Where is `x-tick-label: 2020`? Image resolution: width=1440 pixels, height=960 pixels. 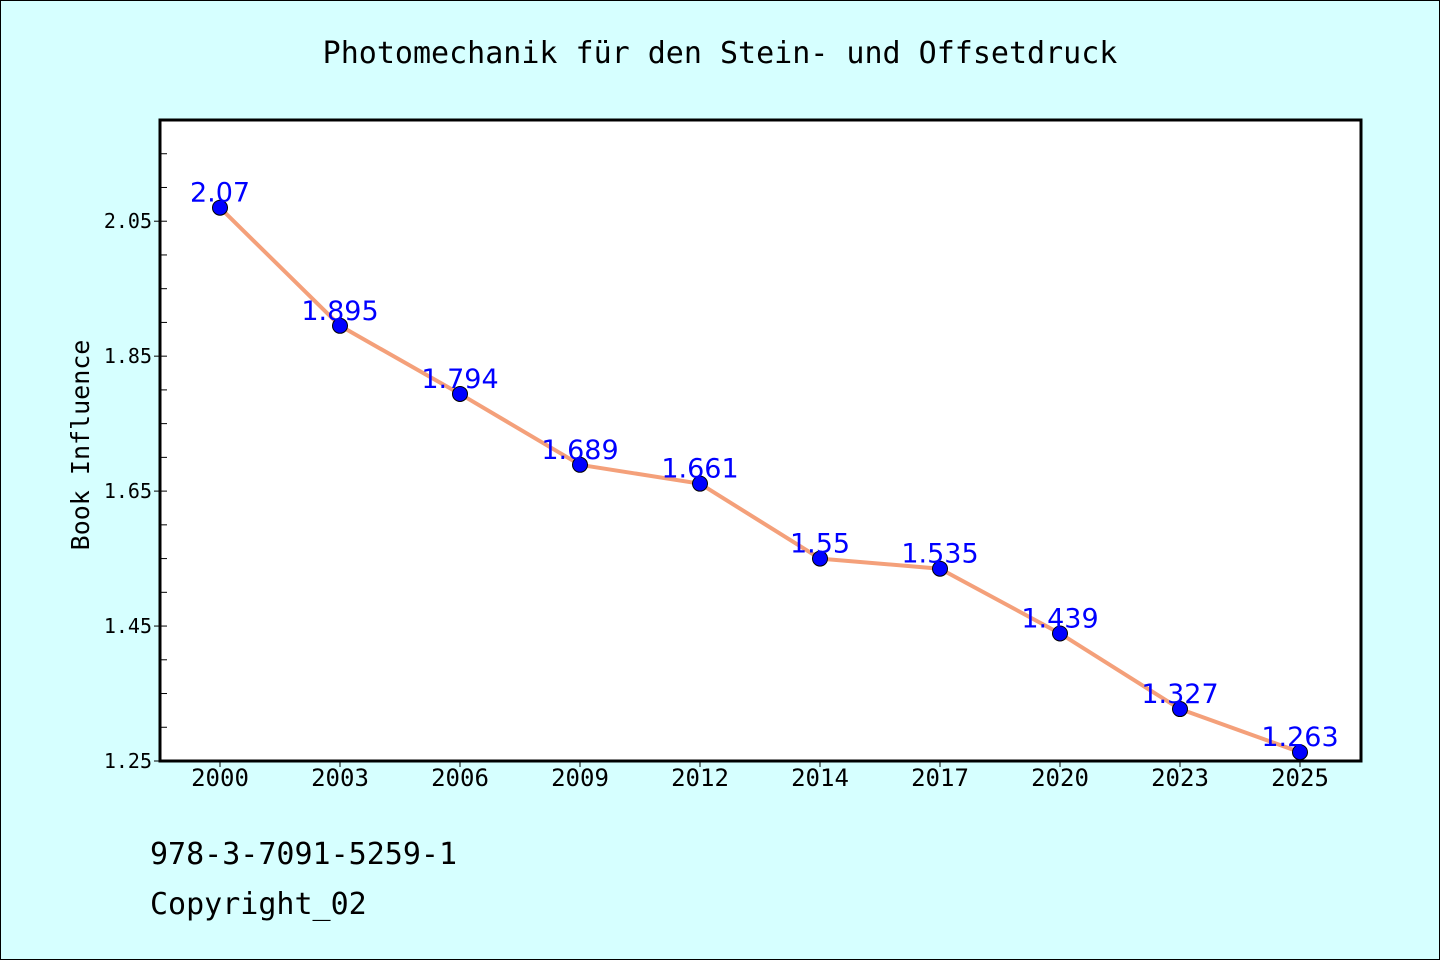 x-tick-label: 2020 is located at coordinates (1060, 778).